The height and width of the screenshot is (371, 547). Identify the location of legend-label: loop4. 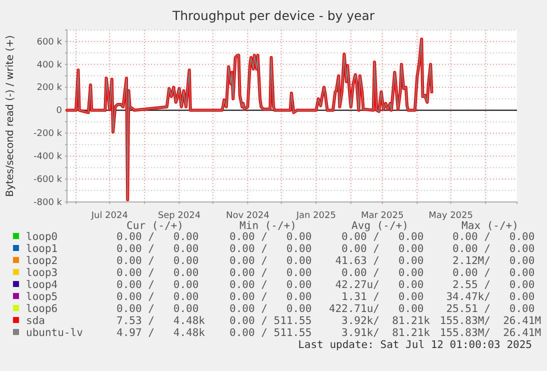
(42, 285).